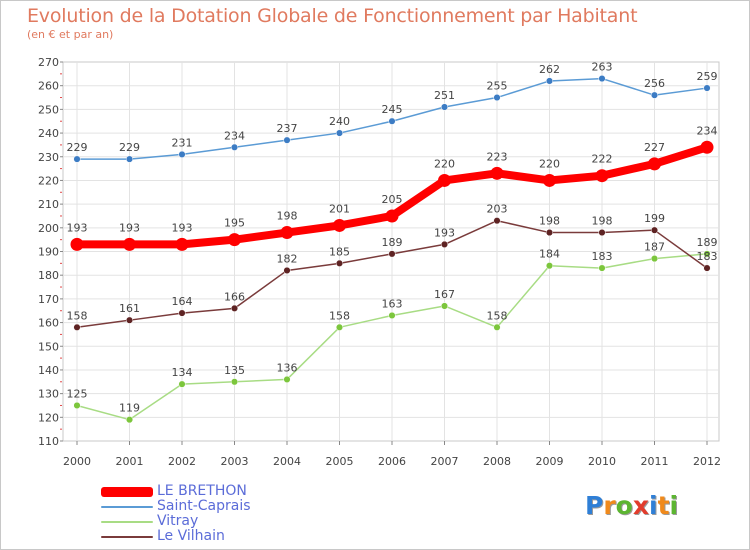 Image resolution: width=750 pixels, height=550 pixels. What do you see at coordinates (497, 209) in the screenshot?
I see `data-label: 203` at bounding box center [497, 209].